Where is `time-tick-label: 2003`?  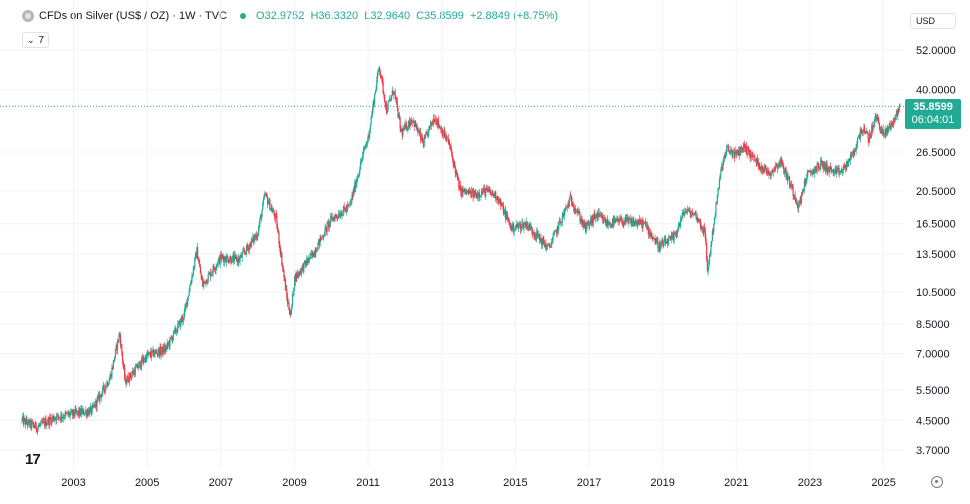 time-tick-label: 2003 is located at coordinates (73, 483).